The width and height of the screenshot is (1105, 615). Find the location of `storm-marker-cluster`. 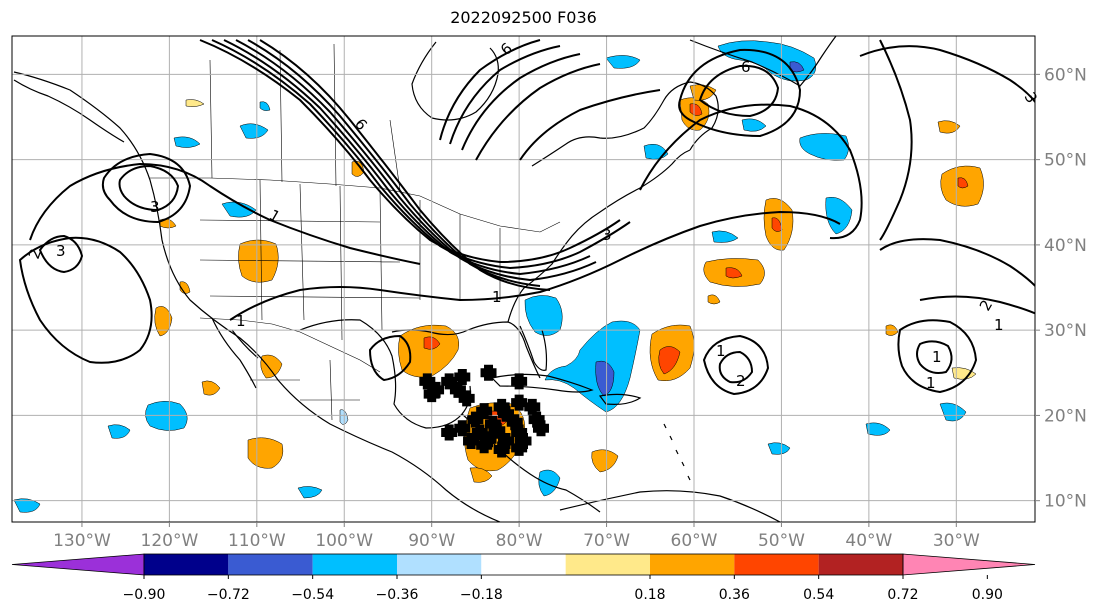

storm-marker-cluster is located at coordinates (484, 411).